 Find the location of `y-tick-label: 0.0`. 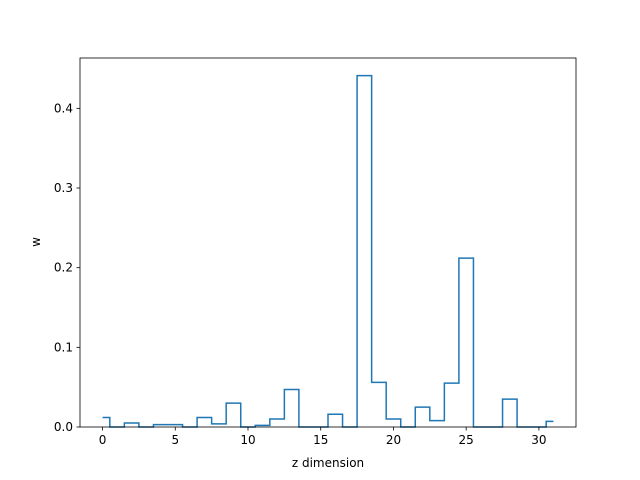

y-tick-label: 0.0 is located at coordinates (63, 427).